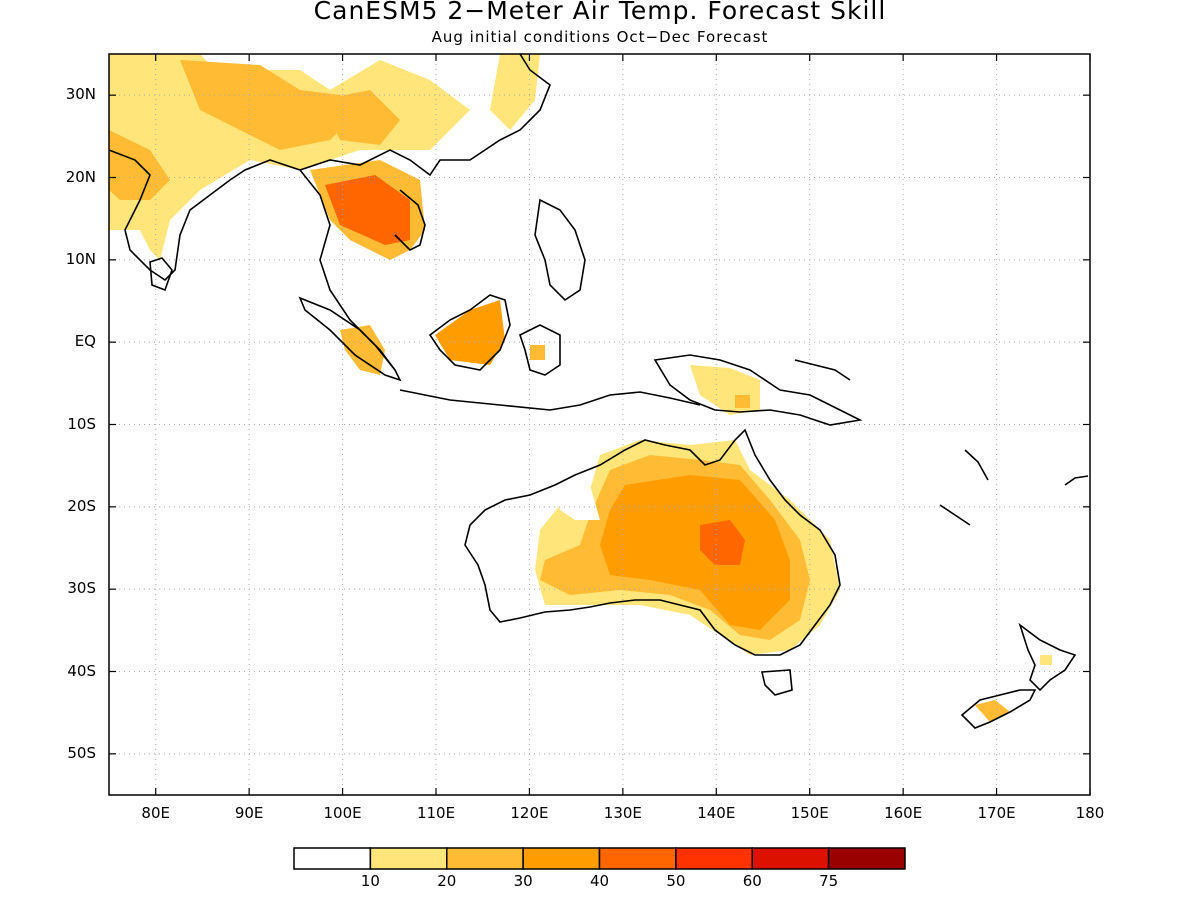 The width and height of the screenshot is (1200, 900). Describe the element at coordinates (81, 752) in the screenshot. I see `lat-label: 50S` at that location.